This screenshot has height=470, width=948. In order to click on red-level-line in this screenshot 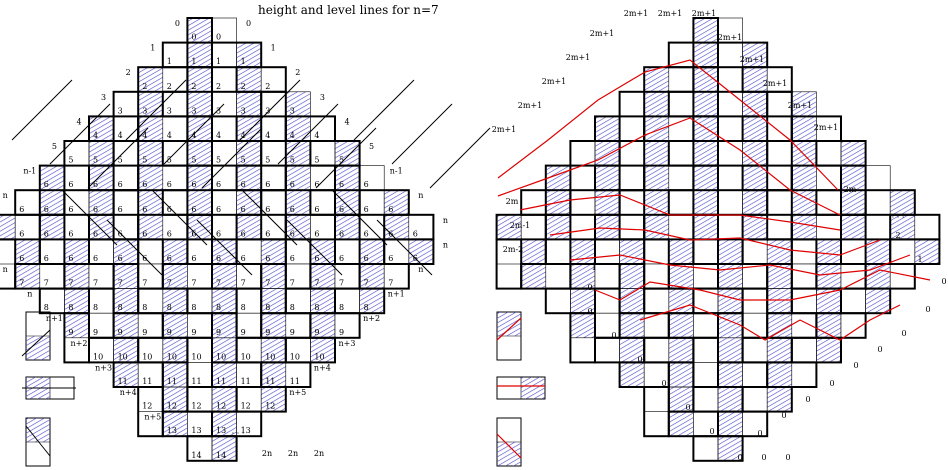, I will do `click(668, 125)`.